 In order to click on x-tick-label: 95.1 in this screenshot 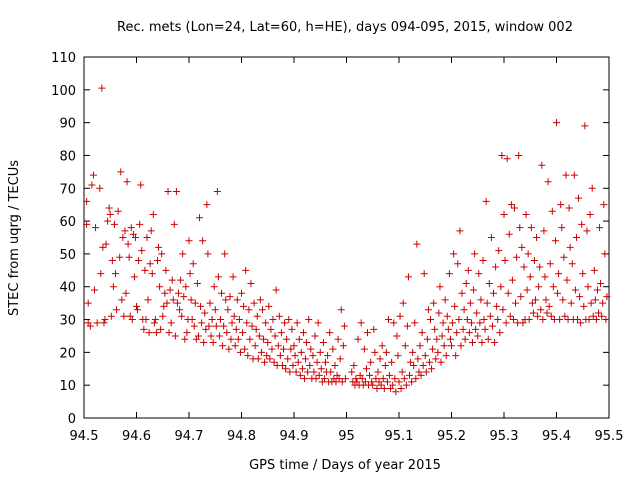, I will do `click(399, 436)`.